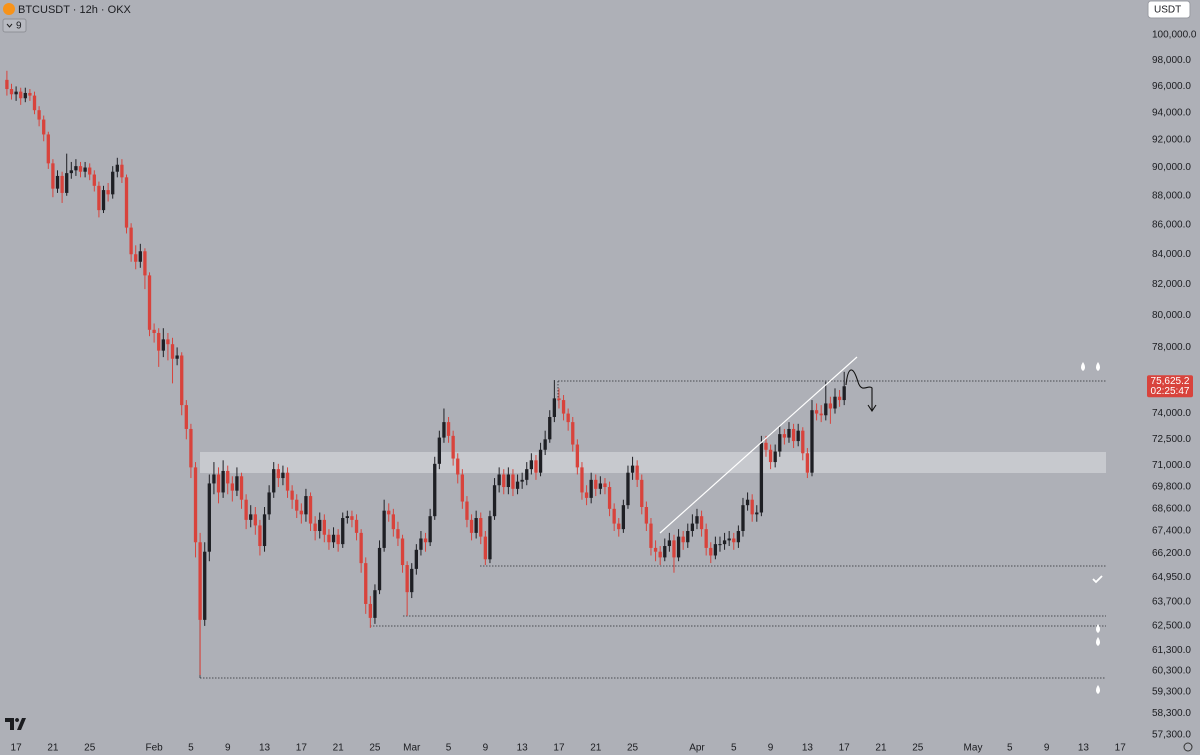 This screenshot has width=1200, height=755. What do you see at coordinates (1188, 747) in the screenshot?
I see `settings-icon` at bounding box center [1188, 747].